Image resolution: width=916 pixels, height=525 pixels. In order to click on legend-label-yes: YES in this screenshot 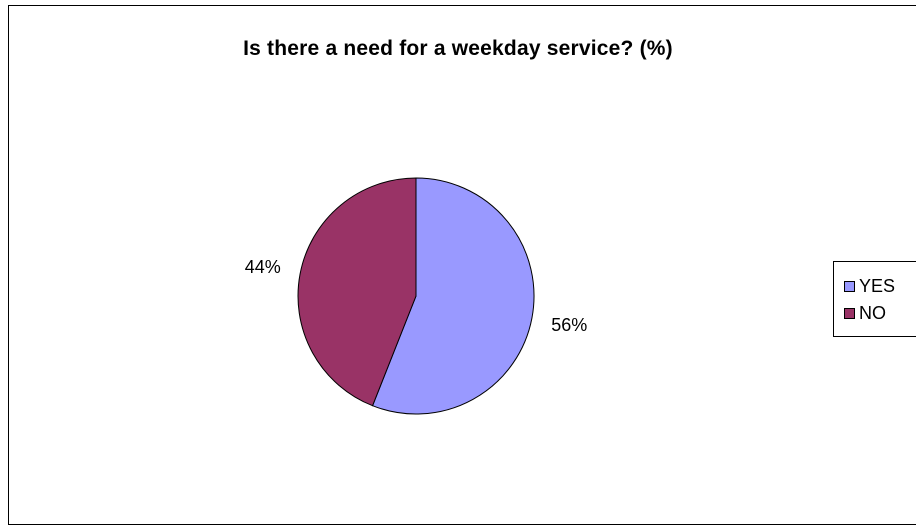, I will do `click(877, 285)`.